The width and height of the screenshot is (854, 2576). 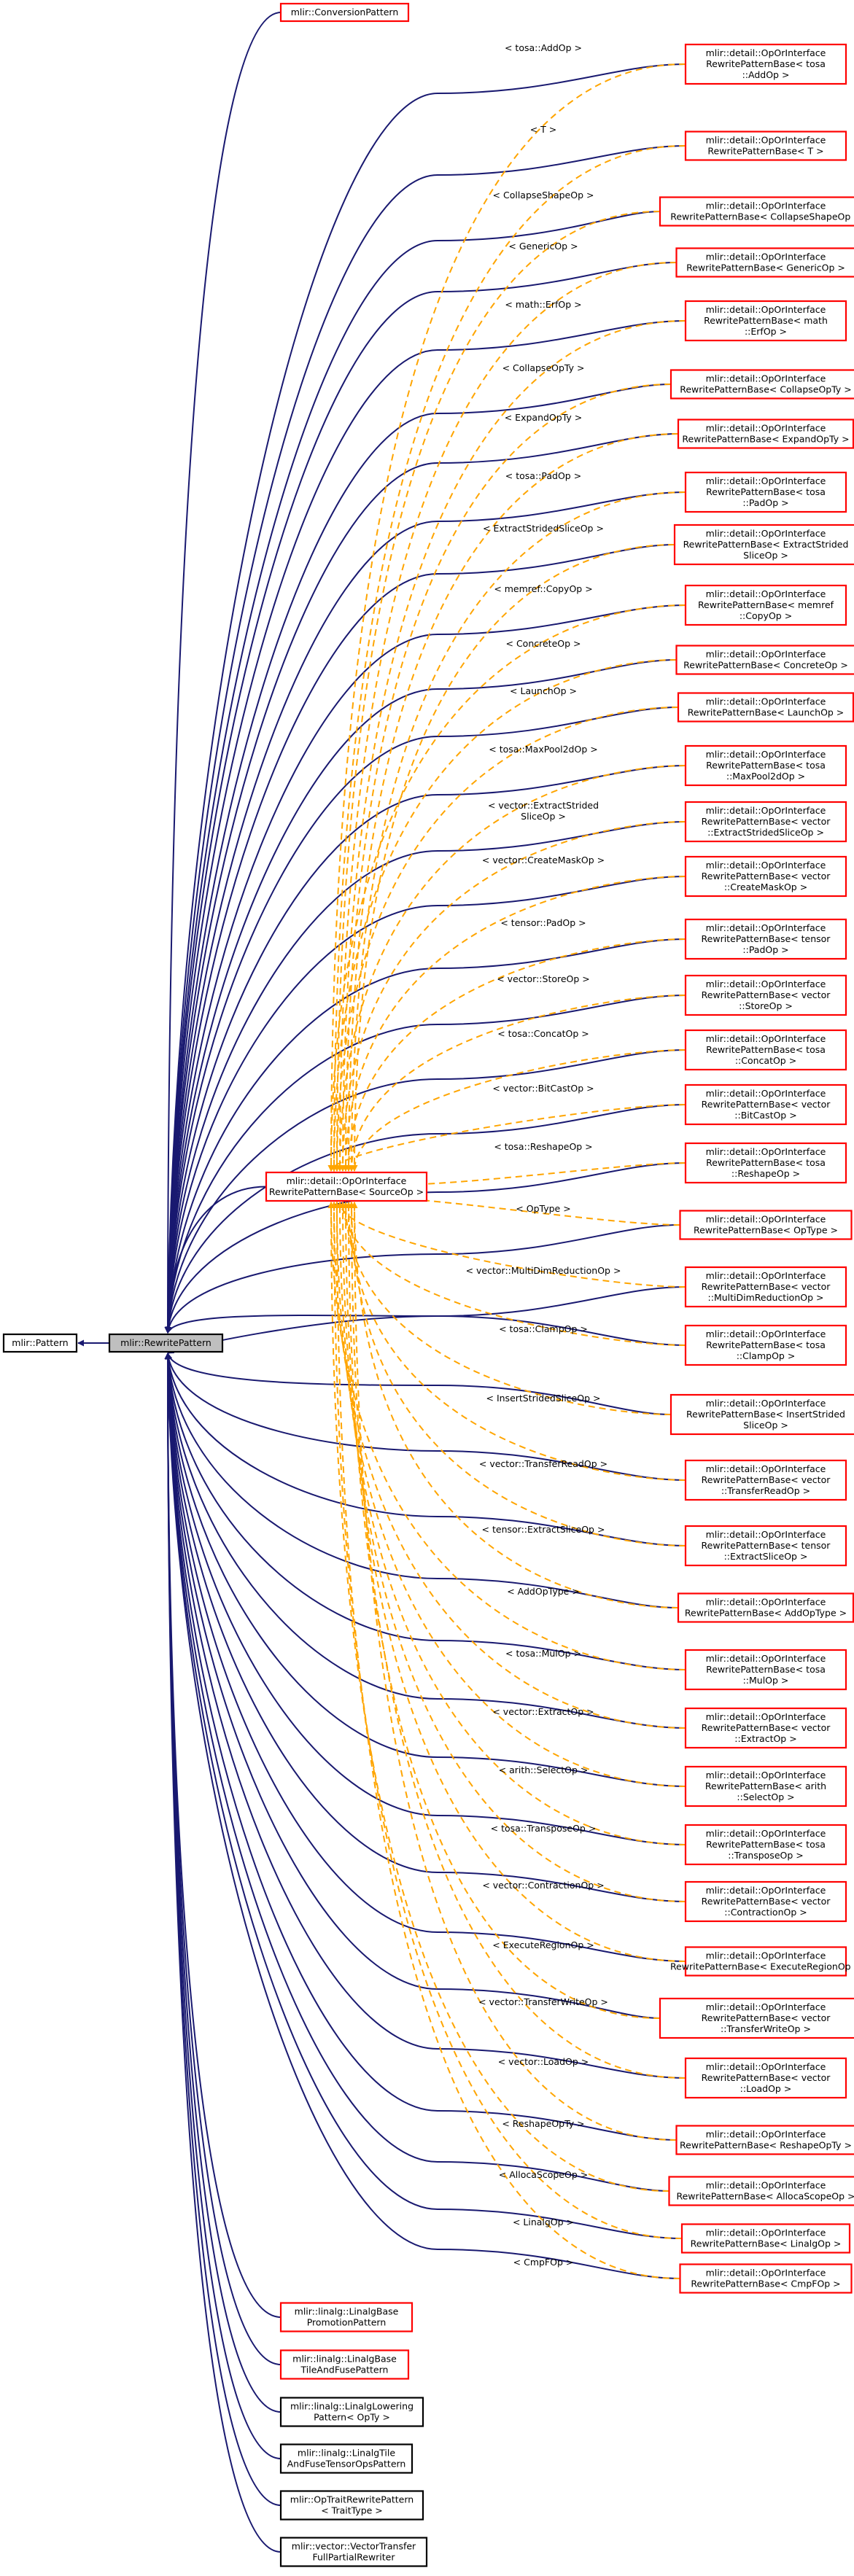 I want to click on edge-spec-s29-to-sourceop, so click(x=508, y=1465).